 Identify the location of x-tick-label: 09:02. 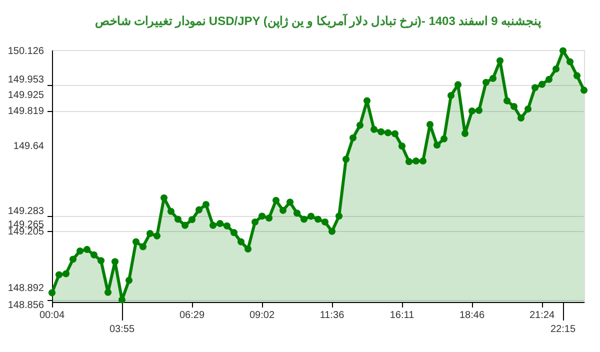
(262, 315).